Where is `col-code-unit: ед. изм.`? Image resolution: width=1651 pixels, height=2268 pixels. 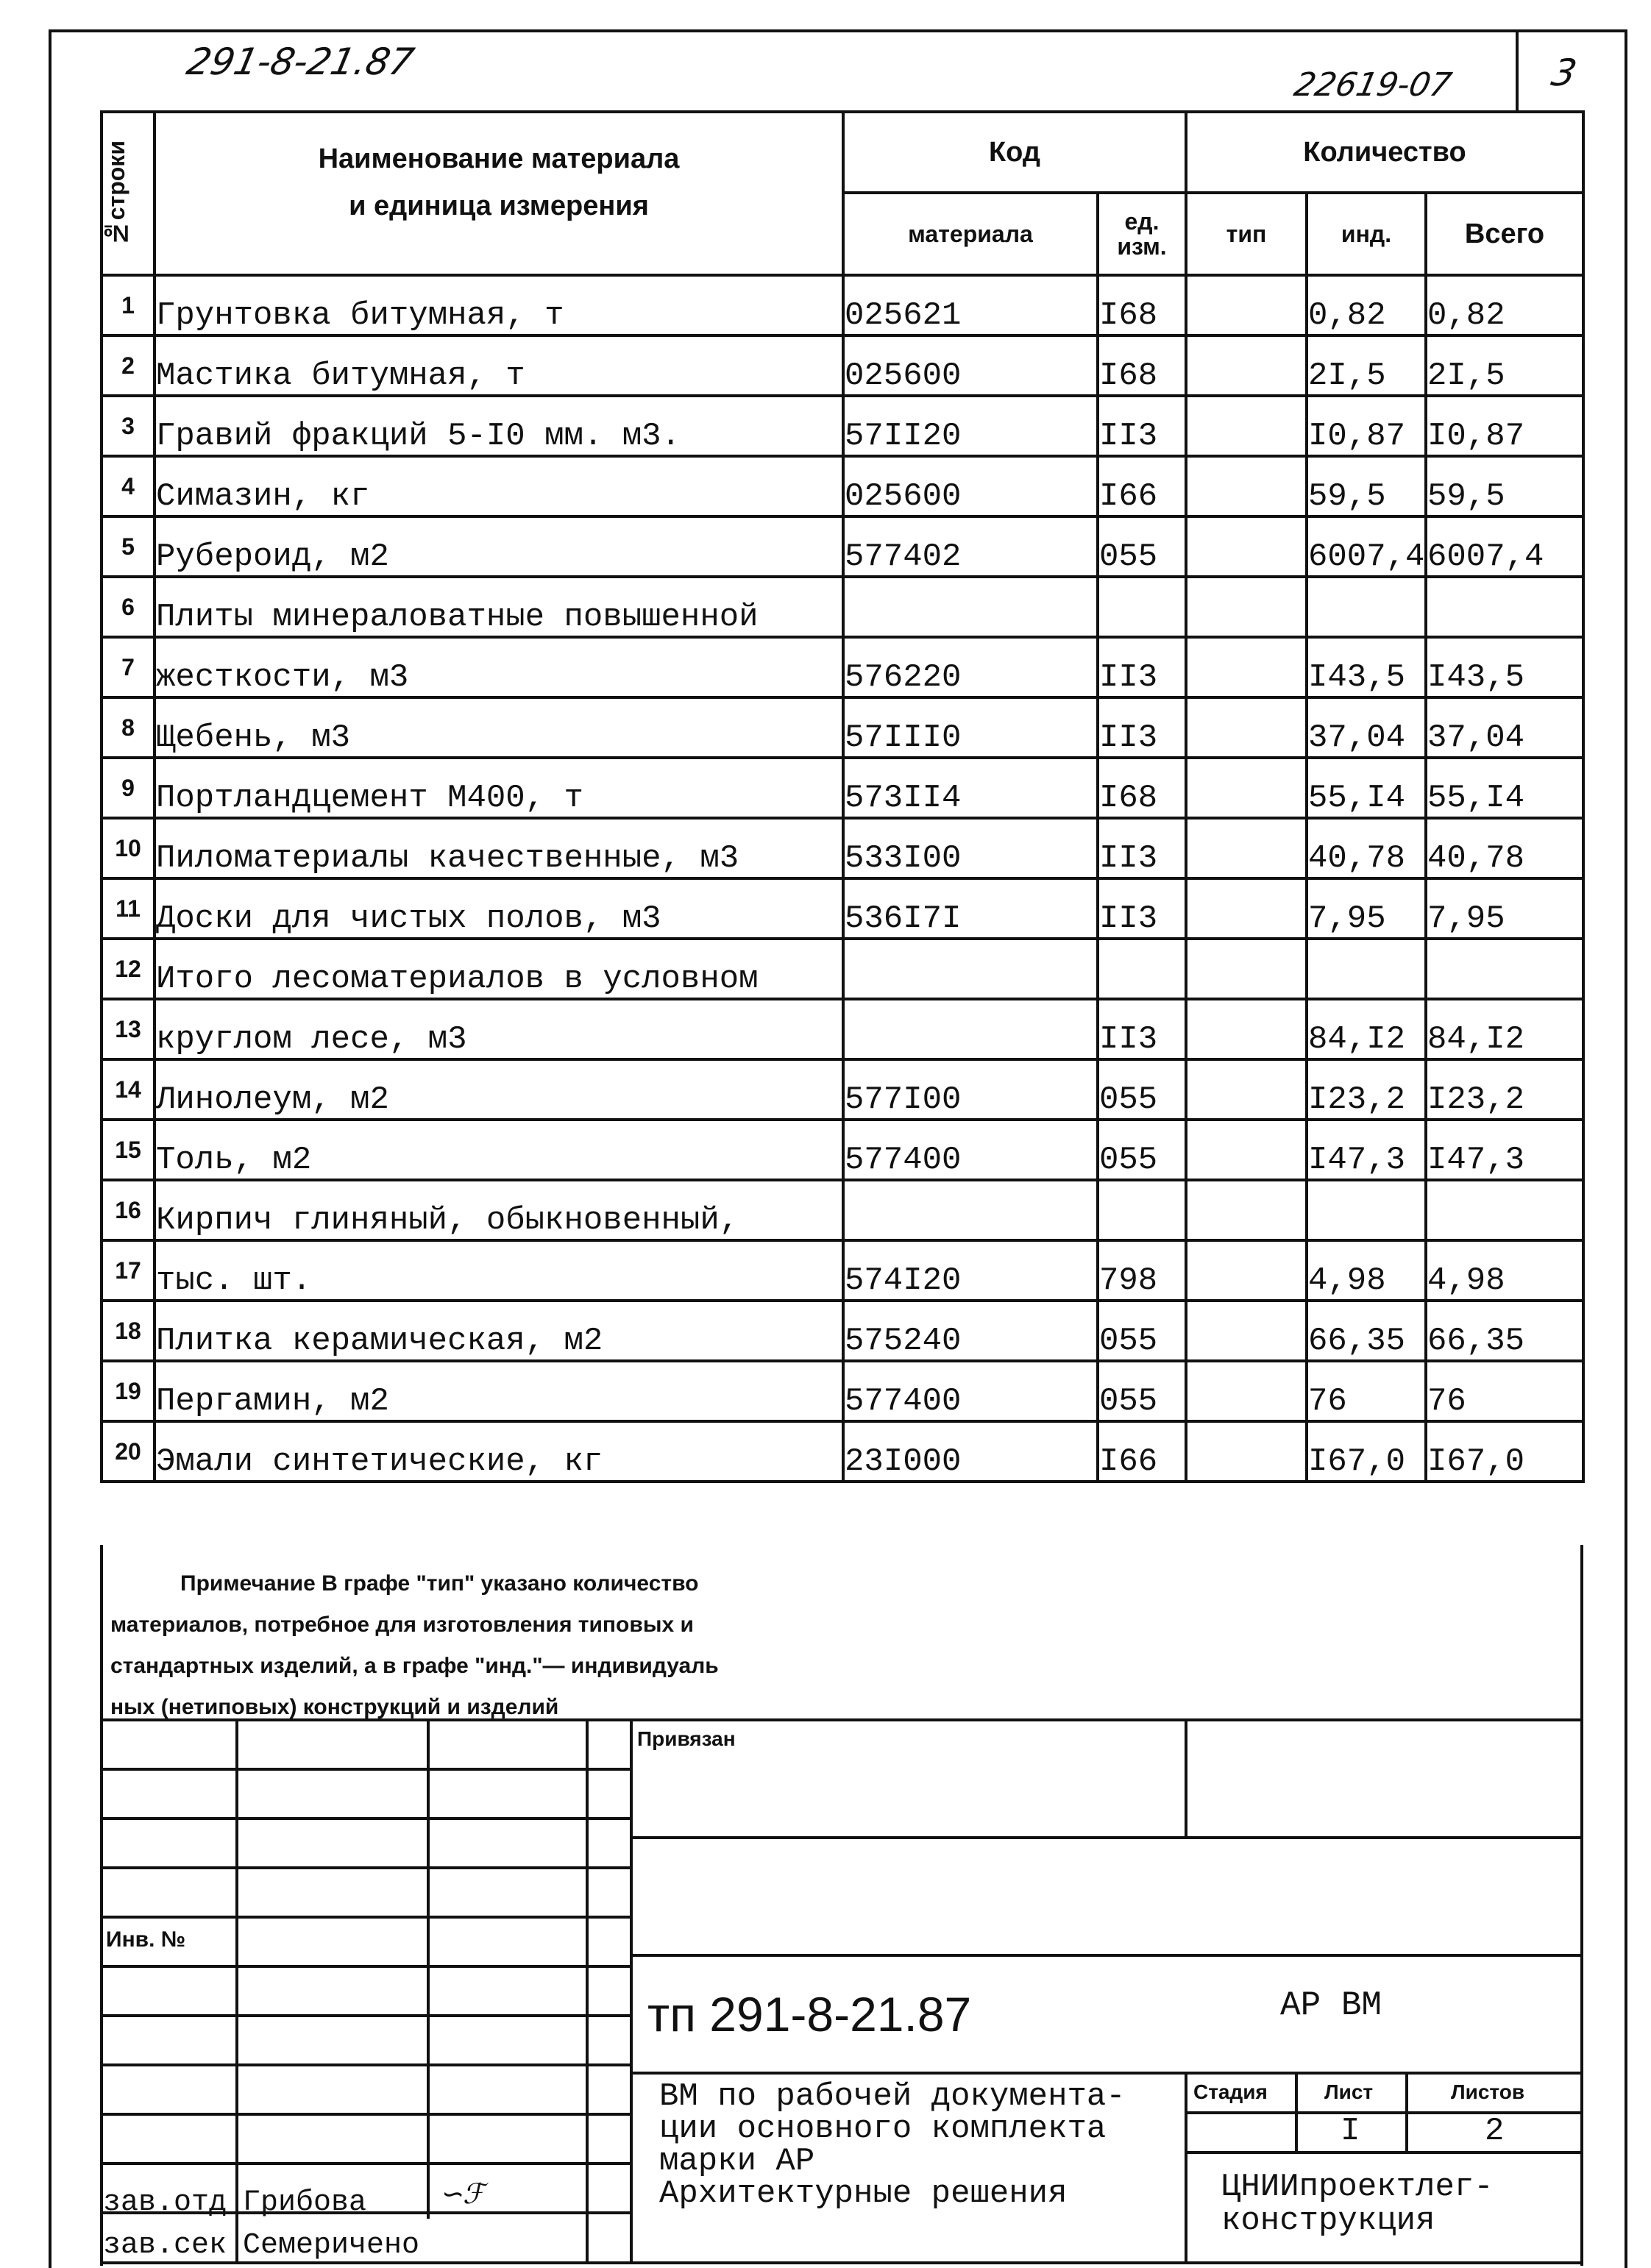
col-code-unit: ед. изм. is located at coordinates (1141, 234).